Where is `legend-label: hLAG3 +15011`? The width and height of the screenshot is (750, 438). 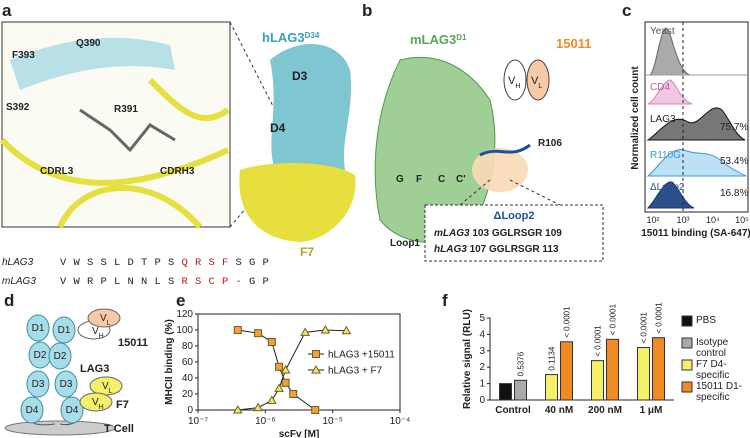
legend-label: hLAG3 +15011 is located at coordinates (361, 355).